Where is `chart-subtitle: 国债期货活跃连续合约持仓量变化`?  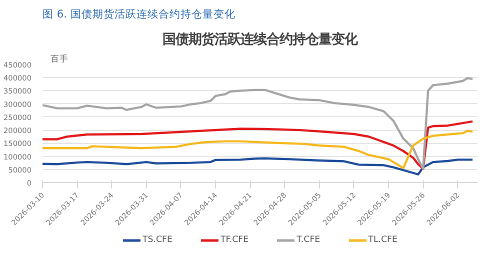
chart-subtitle: 国债期货活跃连续合约持仓量变化 is located at coordinates (260, 40).